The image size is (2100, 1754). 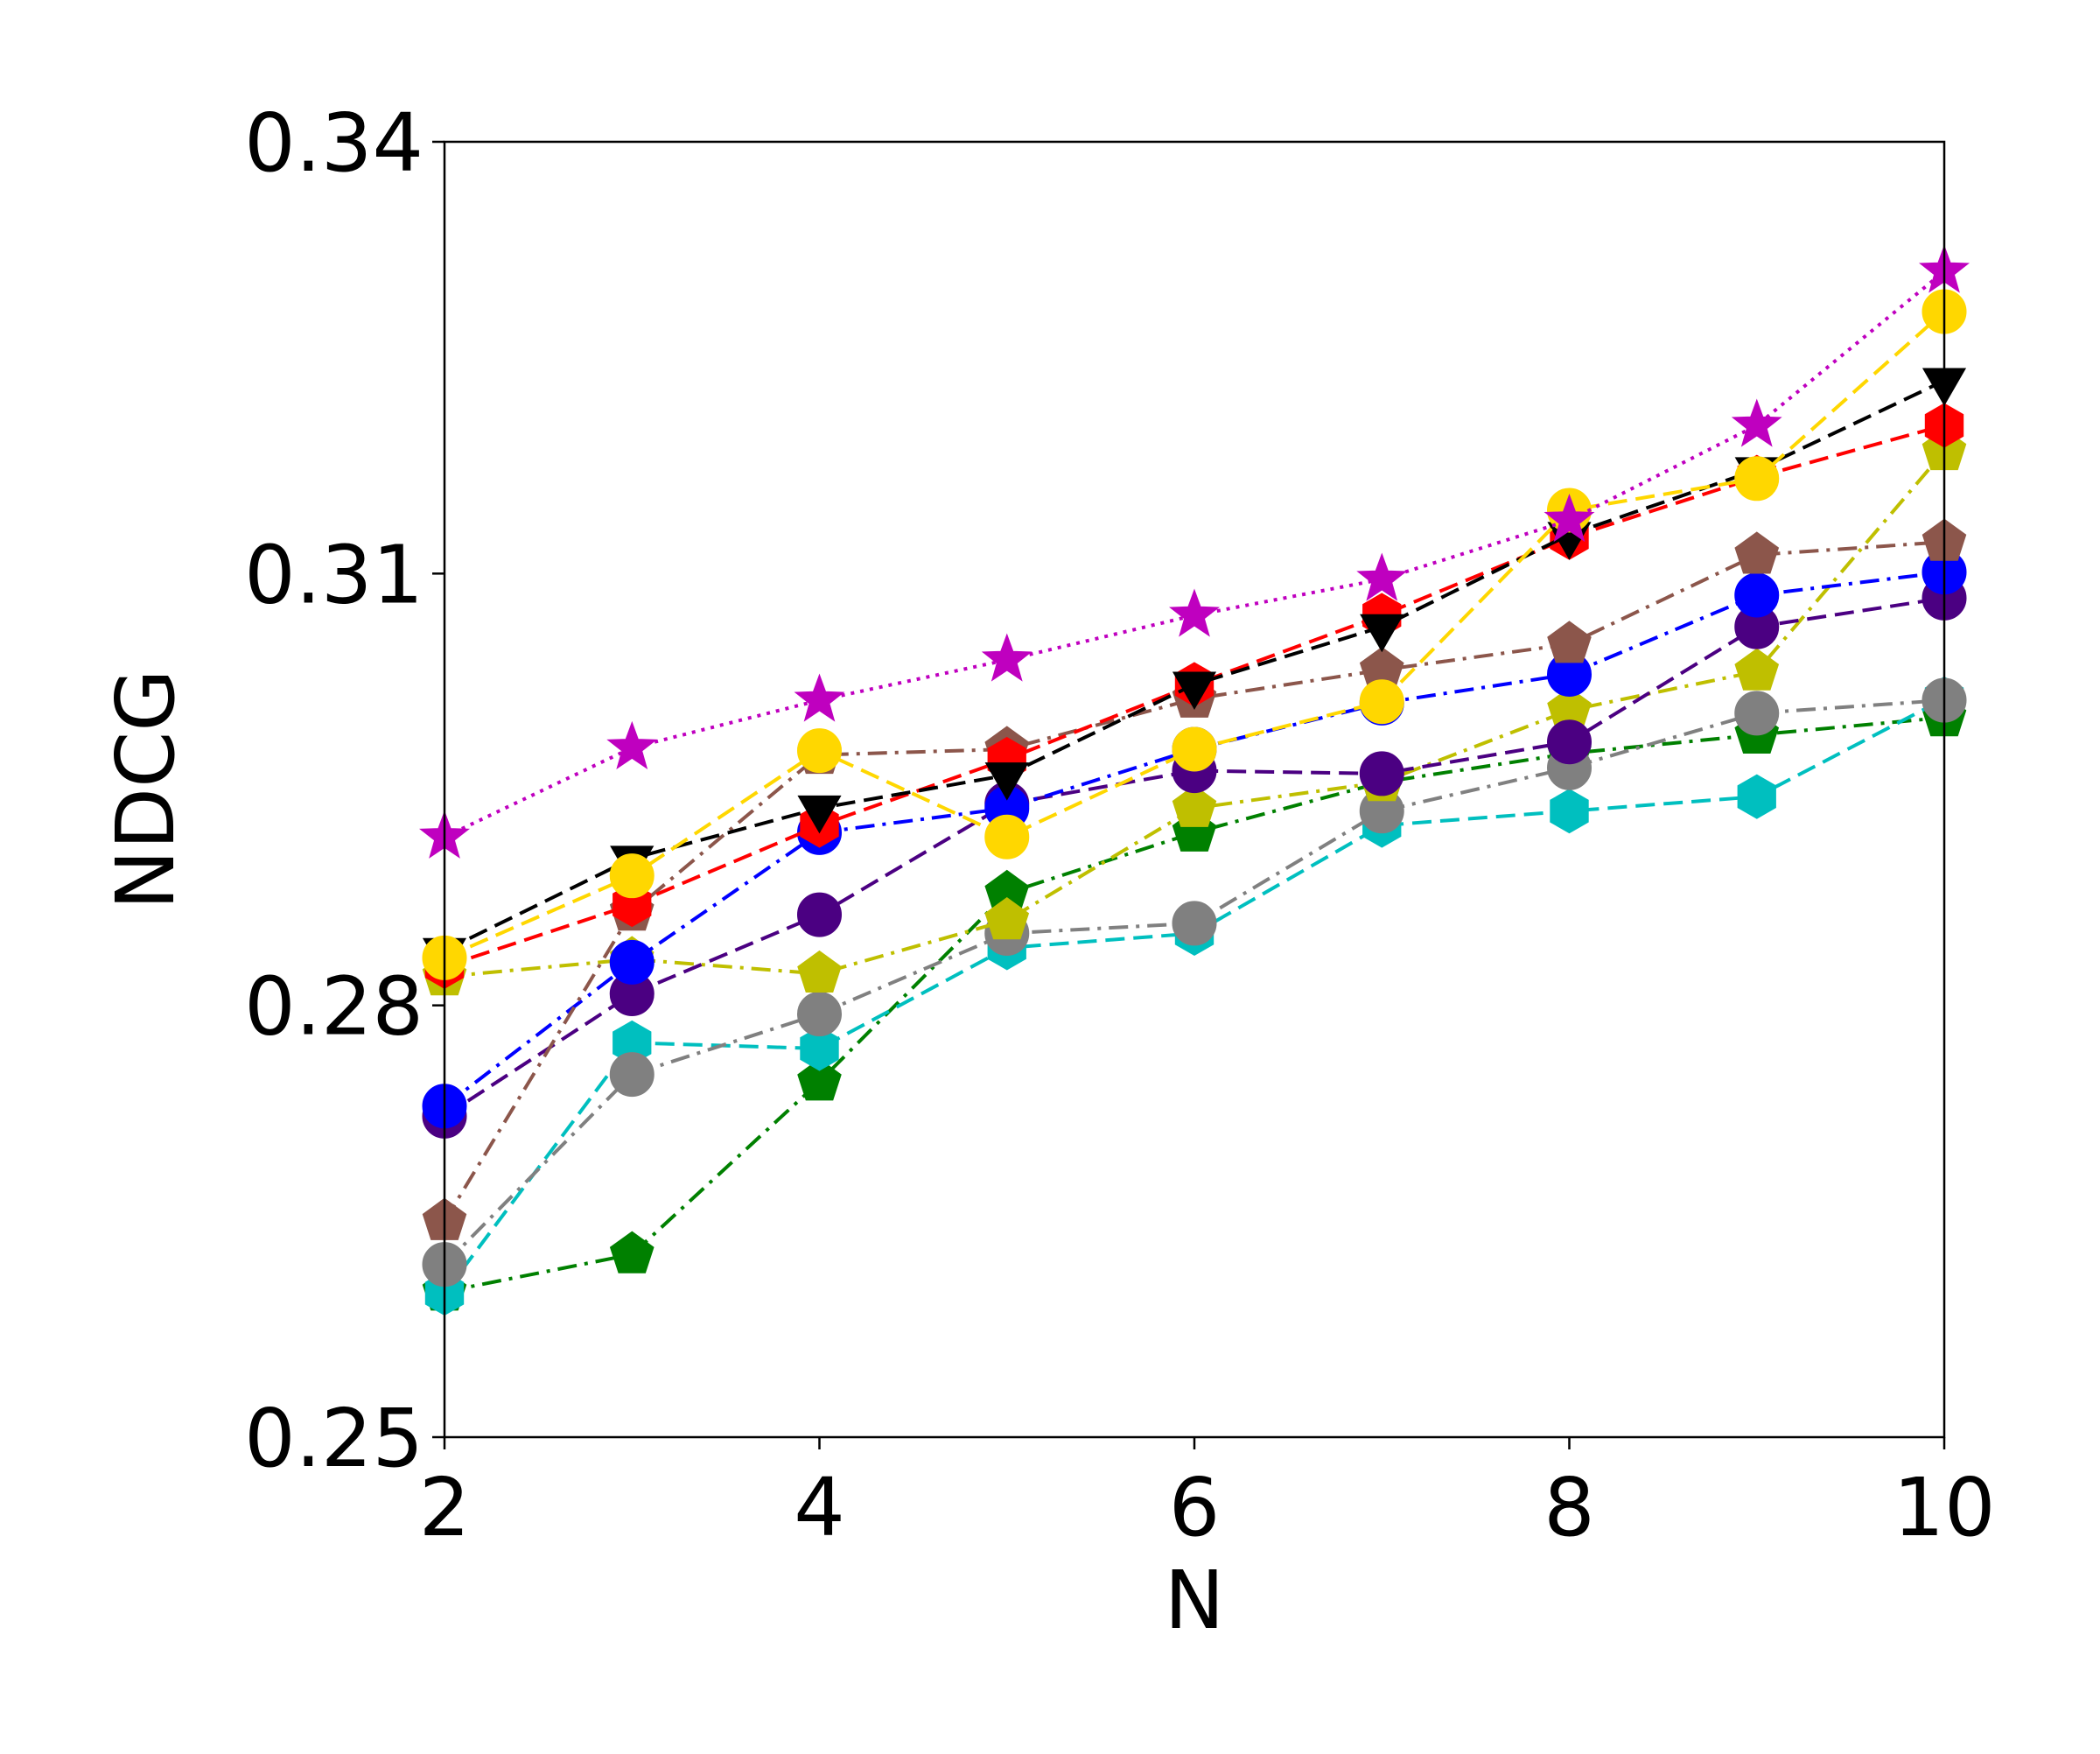 I want to click on x-tick-label: 10, so click(x=1944, y=1507).